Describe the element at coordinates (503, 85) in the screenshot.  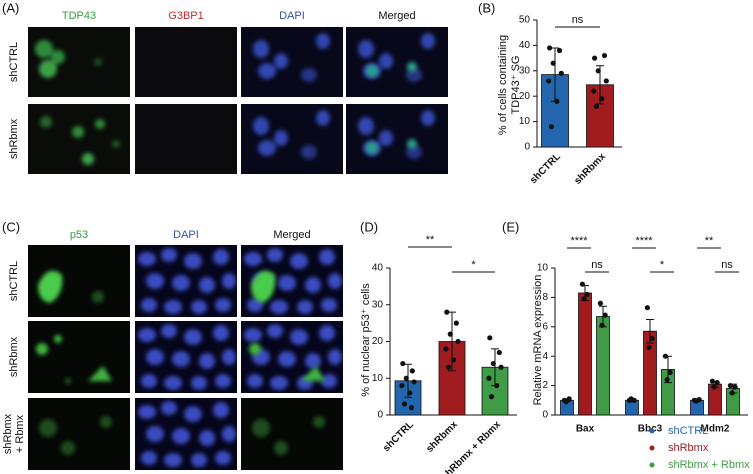
I see `y-axis-label: % of cells containing` at that location.